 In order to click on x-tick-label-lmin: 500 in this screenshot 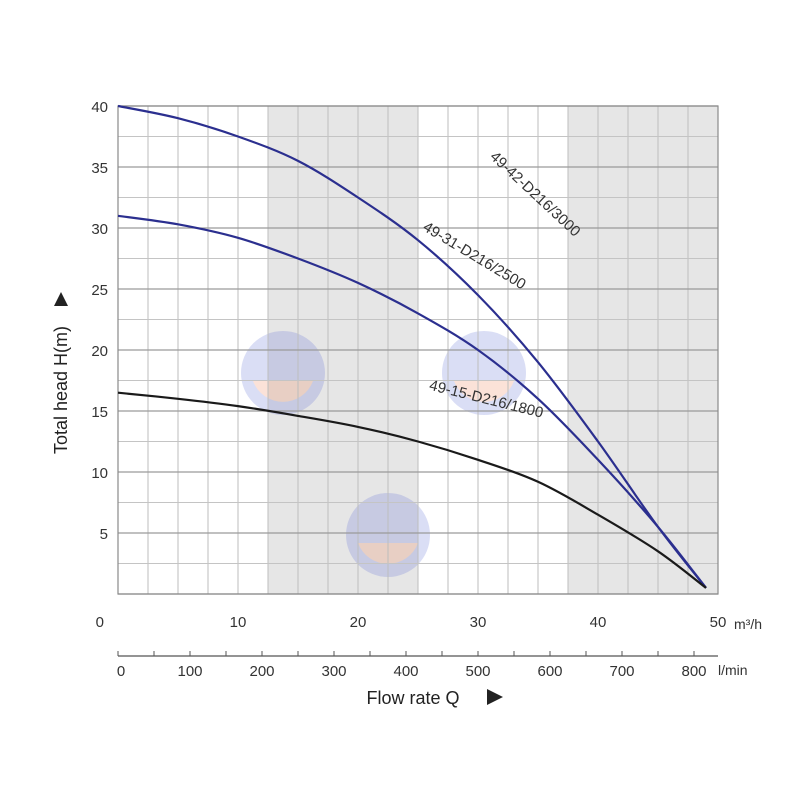, I will do `click(477, 671)`.